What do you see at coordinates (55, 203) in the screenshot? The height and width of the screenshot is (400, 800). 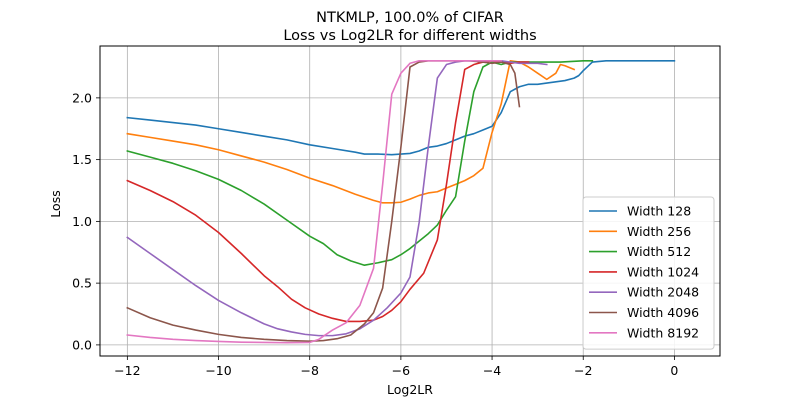 I see `y-axis-label: Loss` at bounding box center [55, 203].